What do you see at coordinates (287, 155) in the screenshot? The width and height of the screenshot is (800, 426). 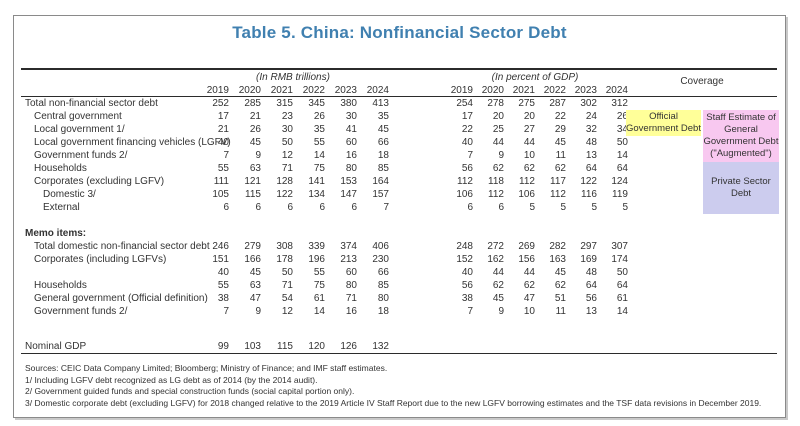 I see `value-cell: 12` at bounding box center [287, 155].